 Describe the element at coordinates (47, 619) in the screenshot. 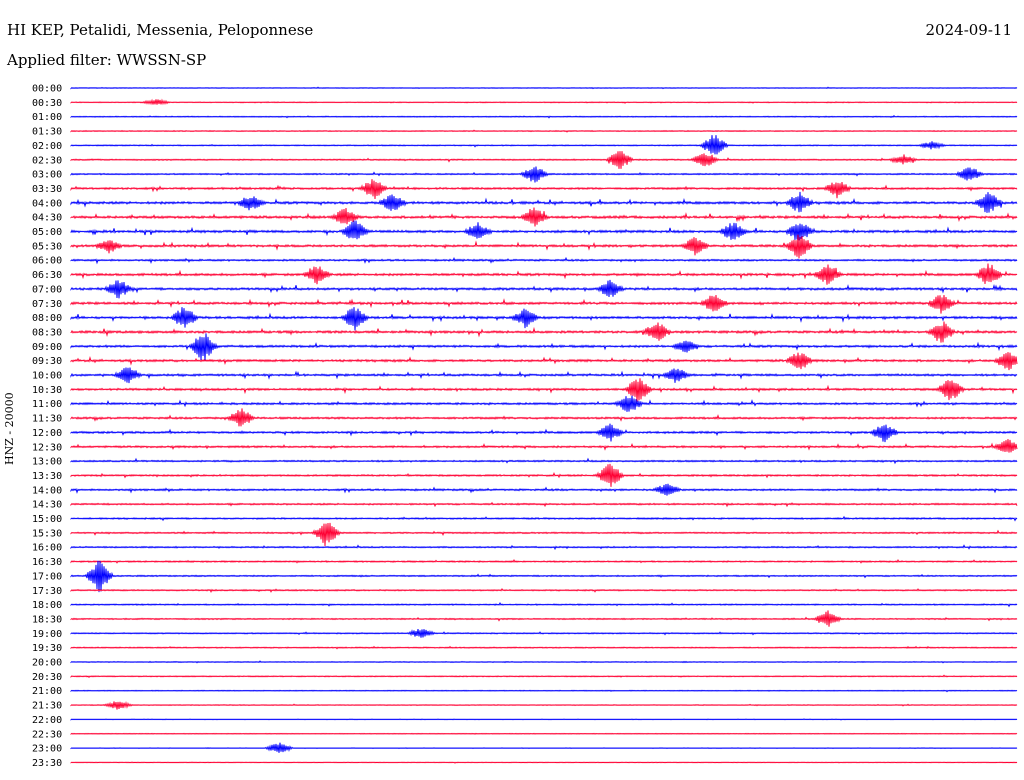

I see `row-label-37: 18:30` at that location.